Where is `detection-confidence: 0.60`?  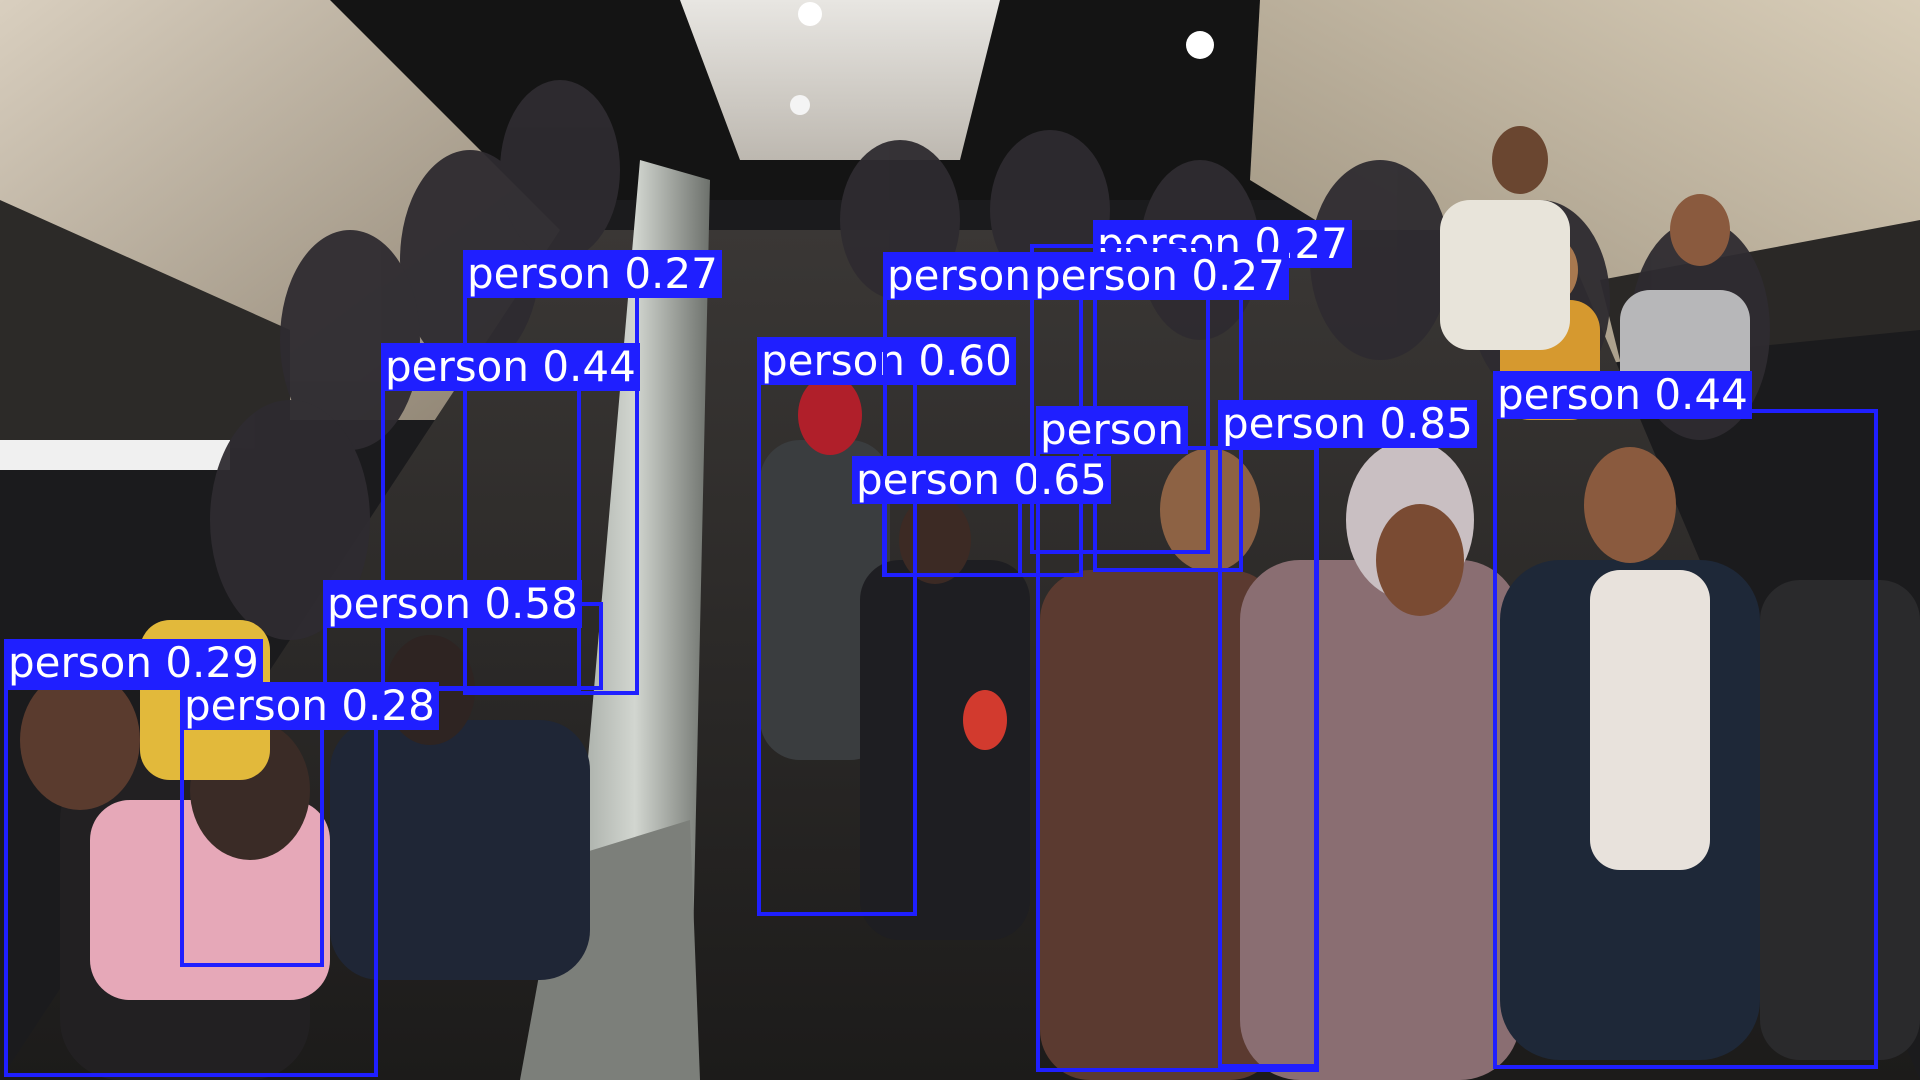
detection-confidence: 0.60 is located at coordinates (958, 360).